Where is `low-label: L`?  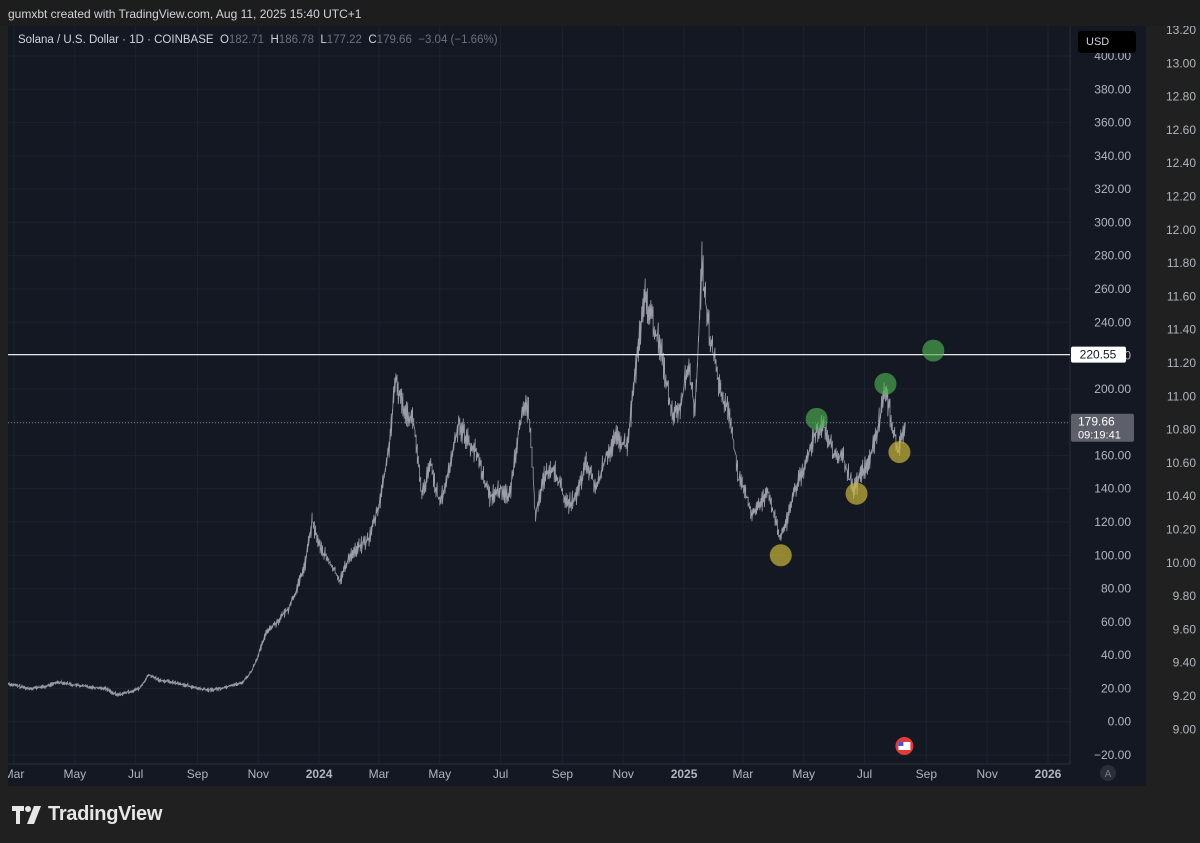
low-label: L is located at coordinates (323, 40).